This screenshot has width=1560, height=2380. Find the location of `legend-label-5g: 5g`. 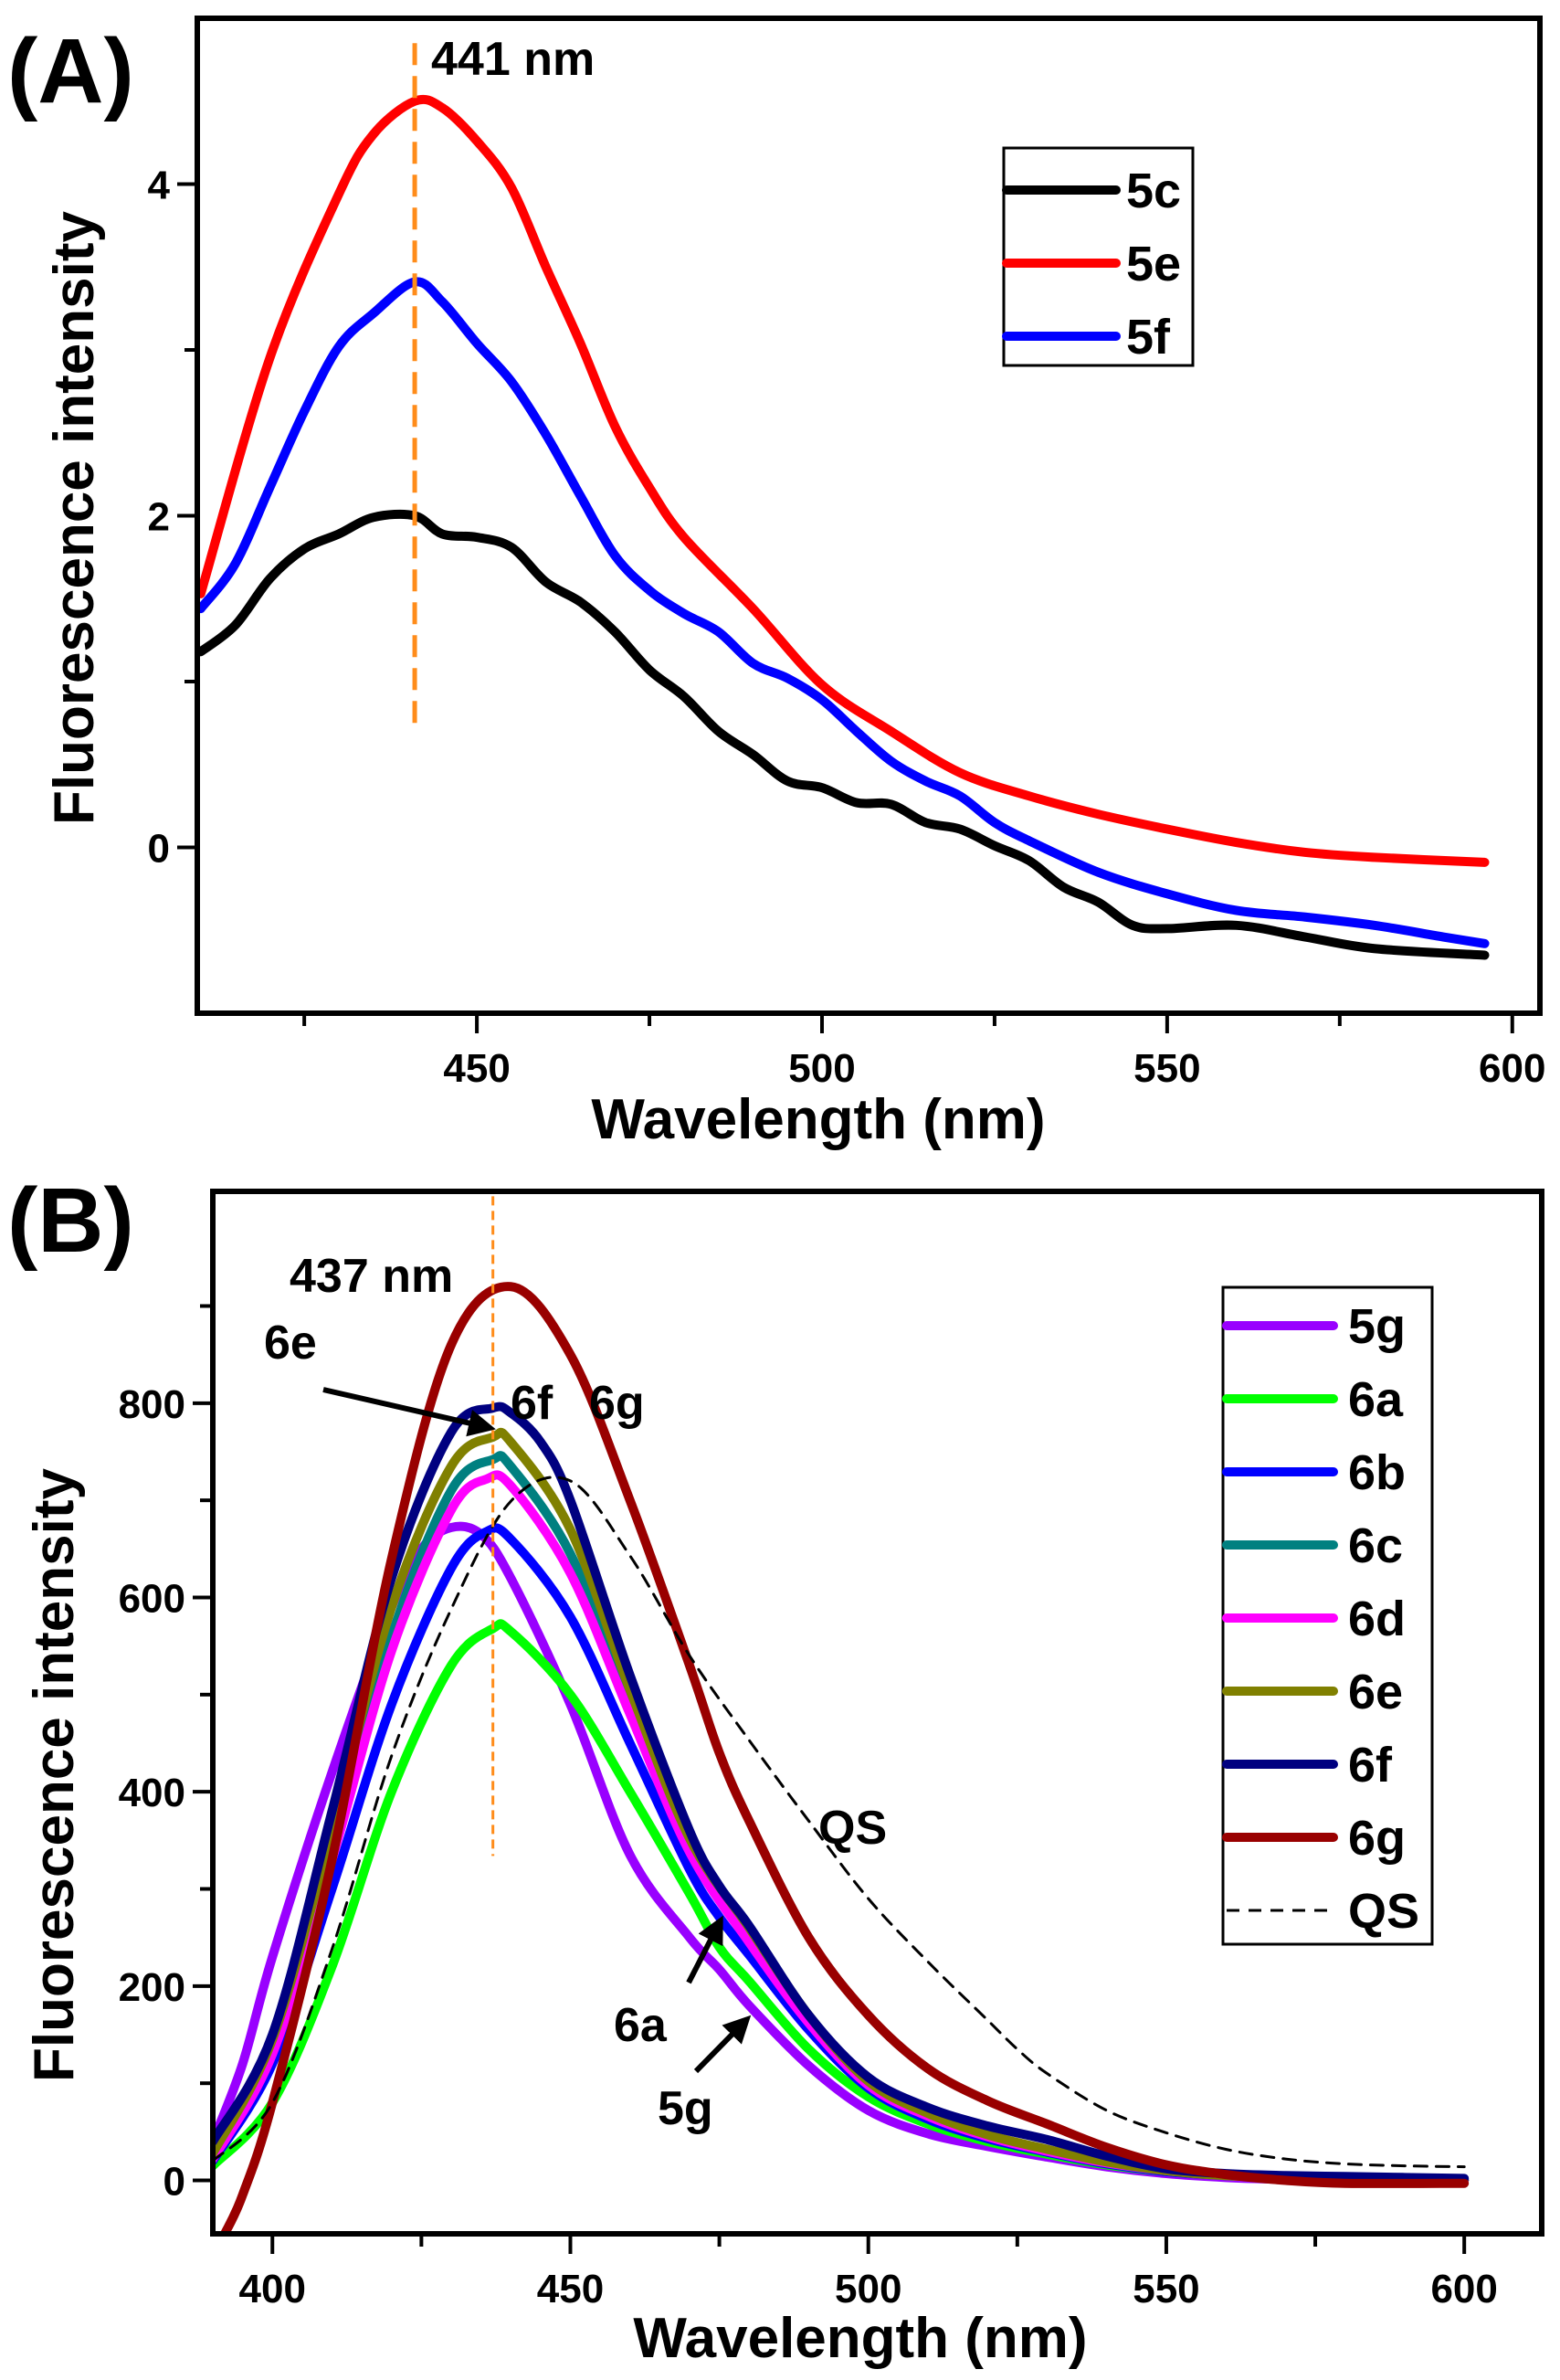

legend-label-5g: 5g is located at coordinates (1377, 1327).